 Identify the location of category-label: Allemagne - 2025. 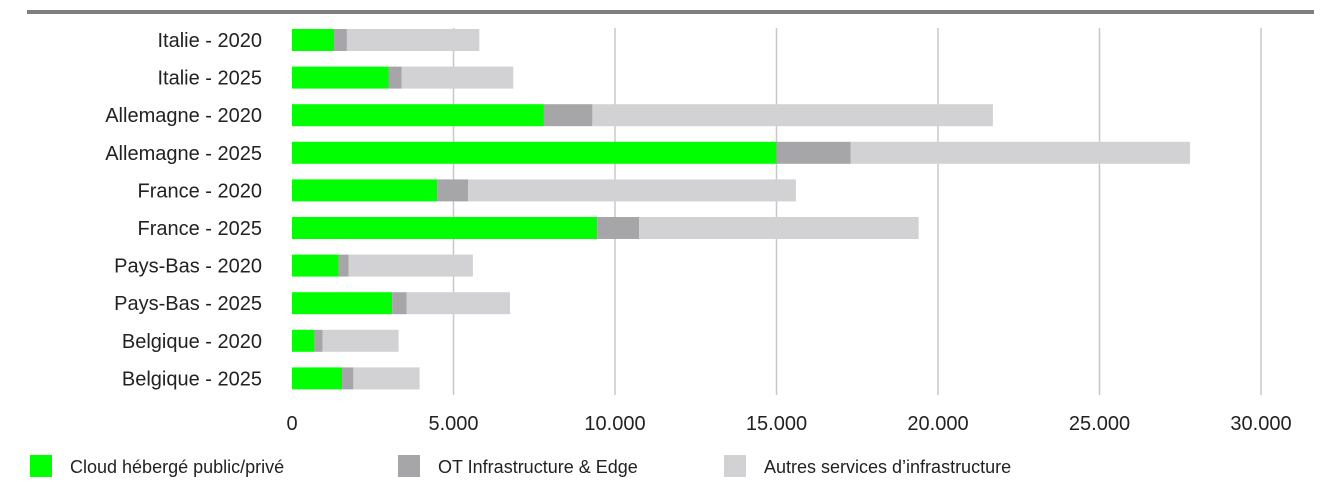
(183, 154).